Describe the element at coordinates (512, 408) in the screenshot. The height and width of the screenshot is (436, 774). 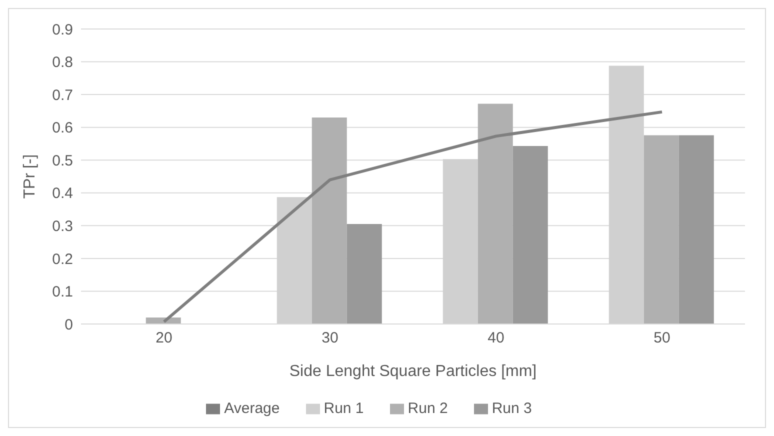
I see `legend-label: Run 3` at that location.